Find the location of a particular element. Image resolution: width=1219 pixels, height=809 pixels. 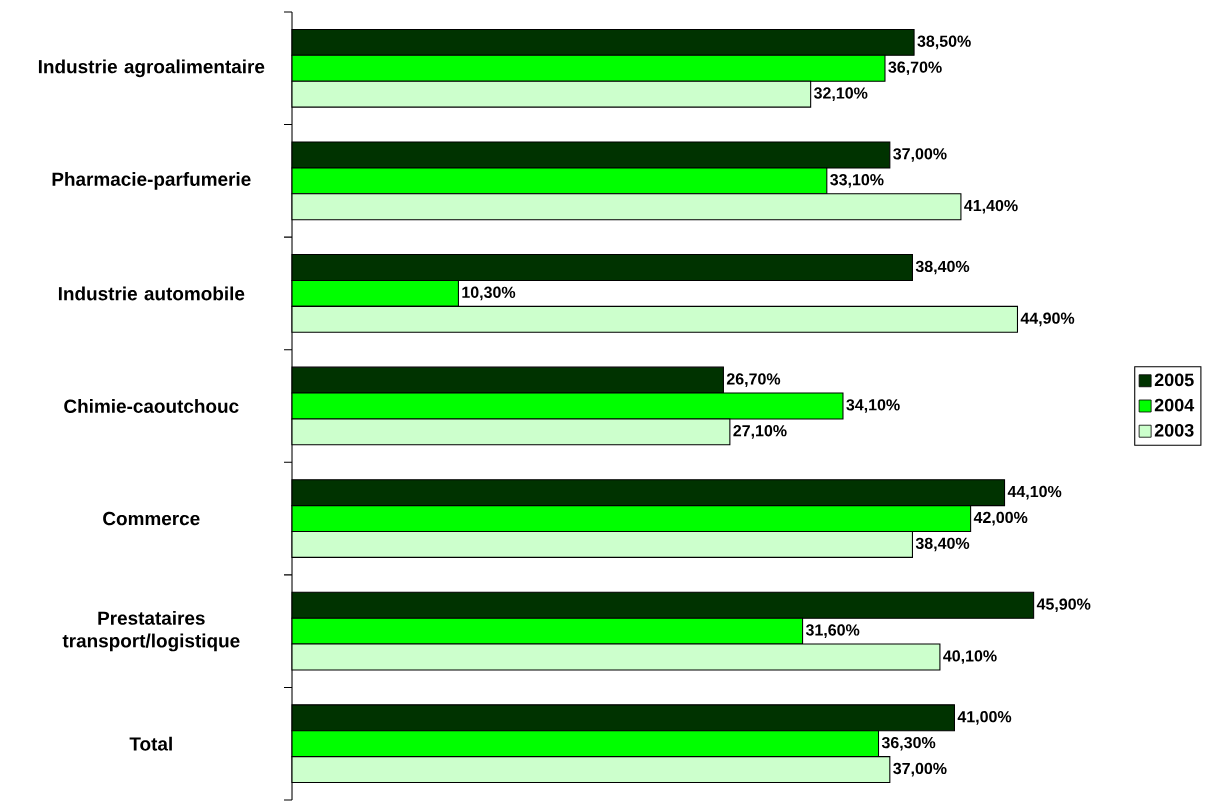

y-tick-label: Chimie-caoutchouc is located at coordinates (151, 406).